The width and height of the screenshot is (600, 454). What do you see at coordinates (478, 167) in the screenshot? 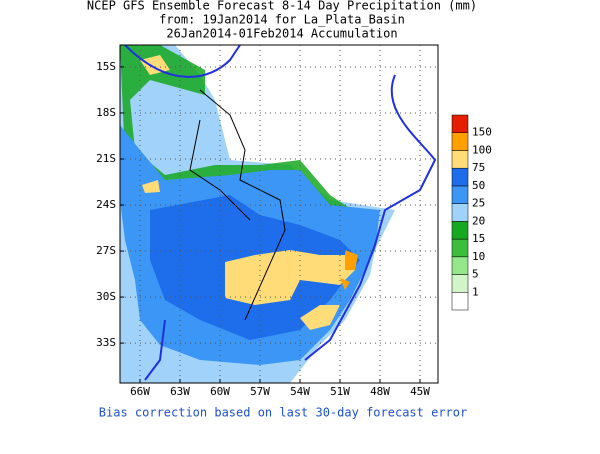
I see `colorbar-label: 75` at bounding box center [478, 167].